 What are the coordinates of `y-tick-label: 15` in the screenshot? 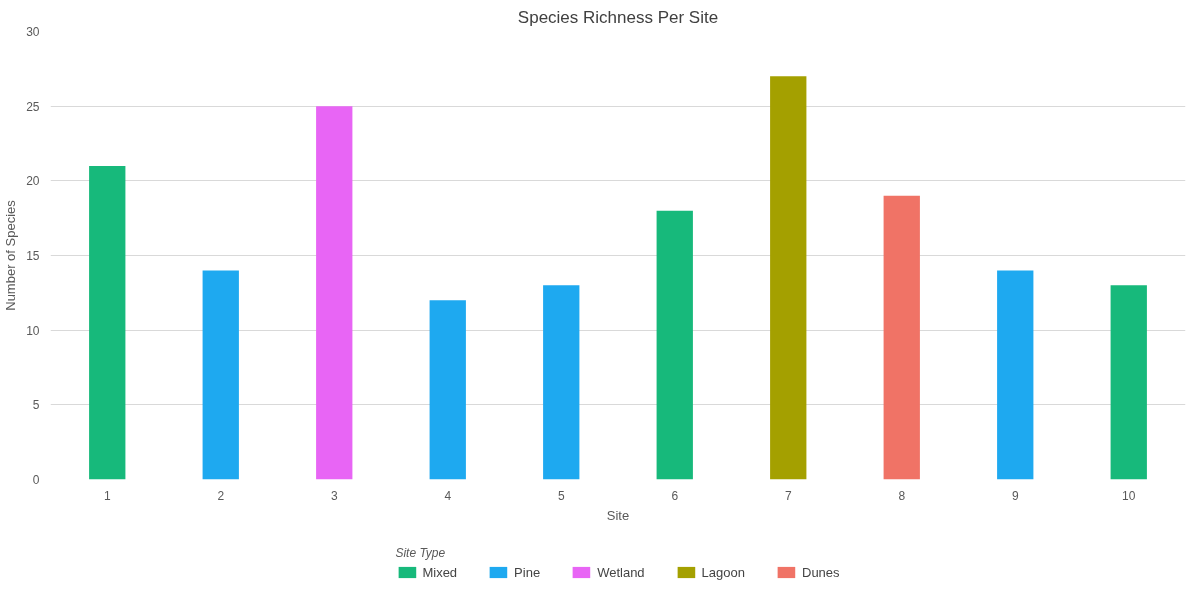 It's located at (33, 256).